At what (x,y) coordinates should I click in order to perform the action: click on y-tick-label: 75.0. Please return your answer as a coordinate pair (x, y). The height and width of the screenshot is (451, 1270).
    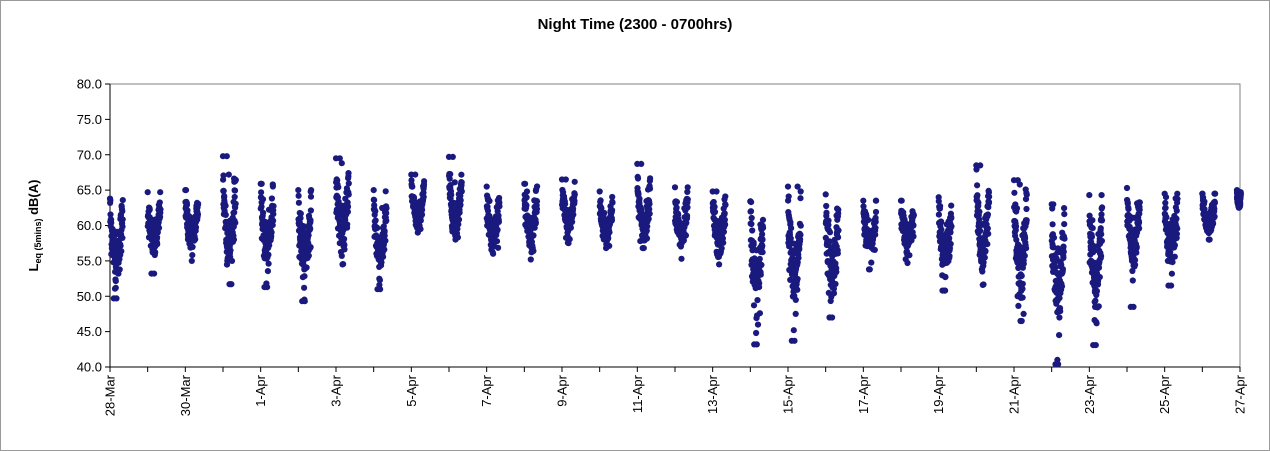
    Looking at the image, I should click on (89, 119).